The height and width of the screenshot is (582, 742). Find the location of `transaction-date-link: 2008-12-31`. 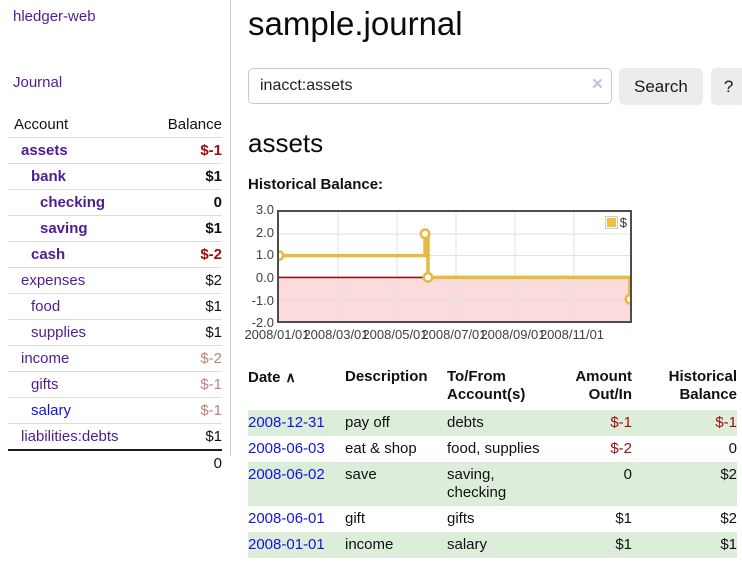

transaction-date-link: 2008-12-31 is located at coordinates (286, 422).